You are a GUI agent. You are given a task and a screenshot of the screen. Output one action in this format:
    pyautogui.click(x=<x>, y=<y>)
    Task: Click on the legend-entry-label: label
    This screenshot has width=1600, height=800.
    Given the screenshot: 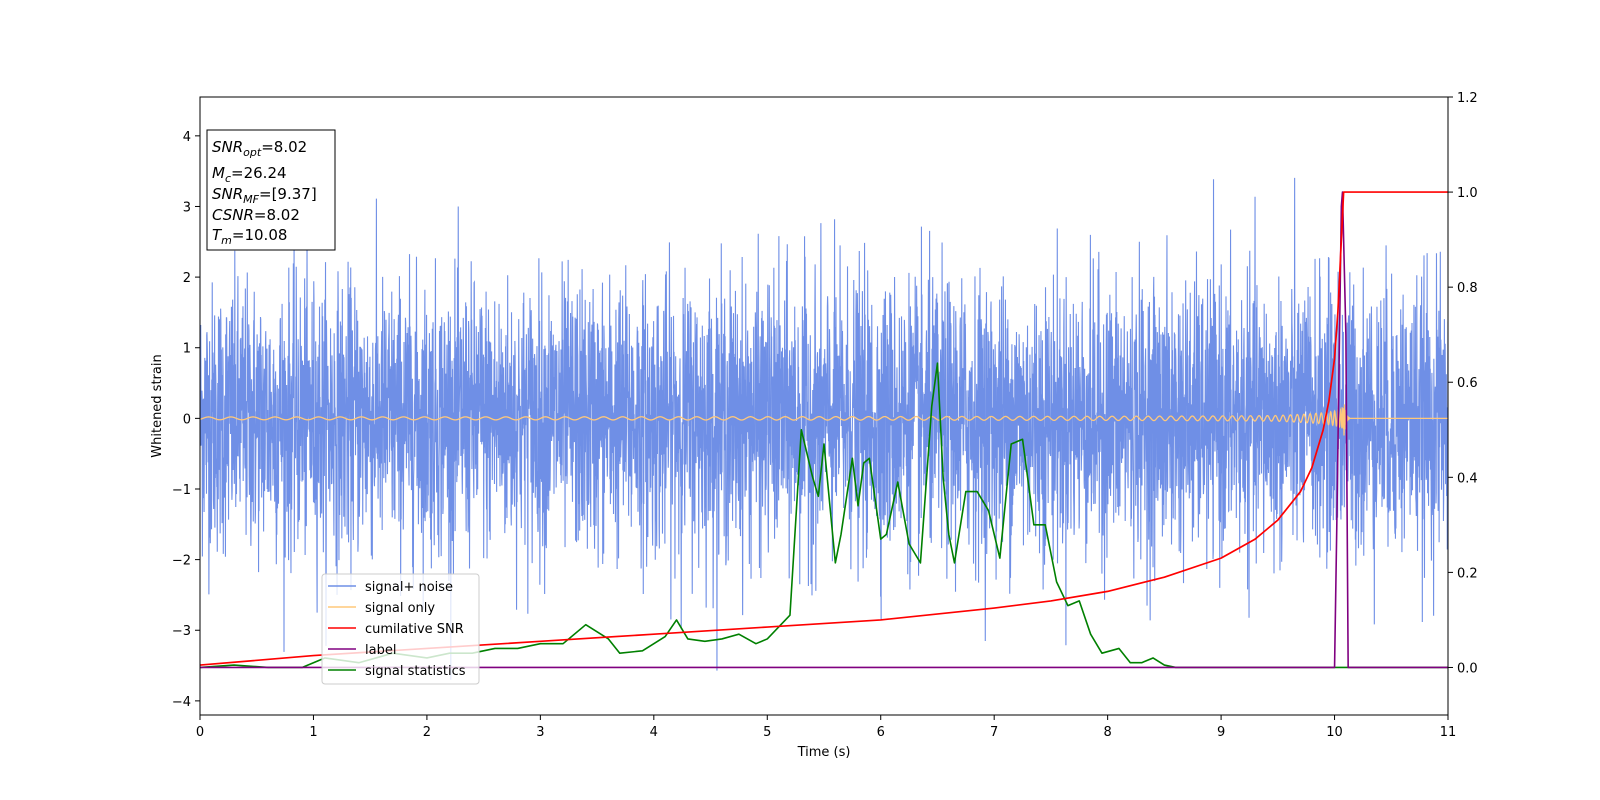 What is the action you would take?
    pyautogui.click(x=380, y=650)
    